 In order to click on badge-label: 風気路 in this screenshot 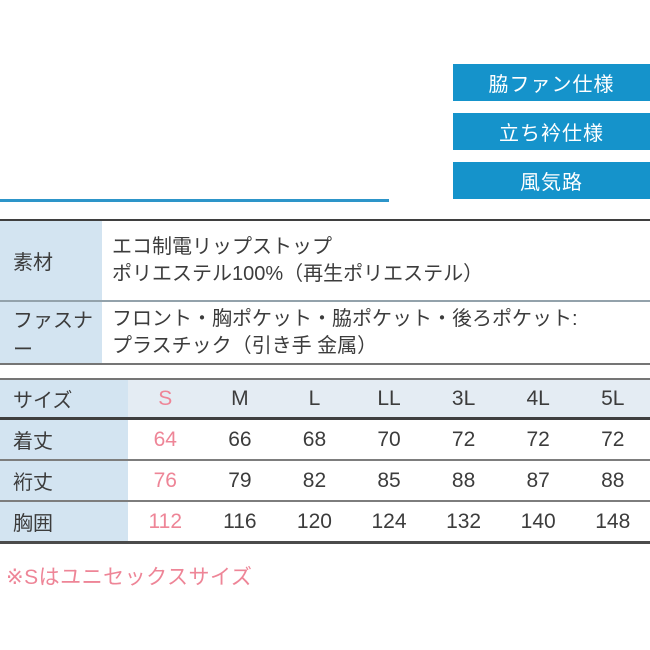, I will do `click(551, 183)`.